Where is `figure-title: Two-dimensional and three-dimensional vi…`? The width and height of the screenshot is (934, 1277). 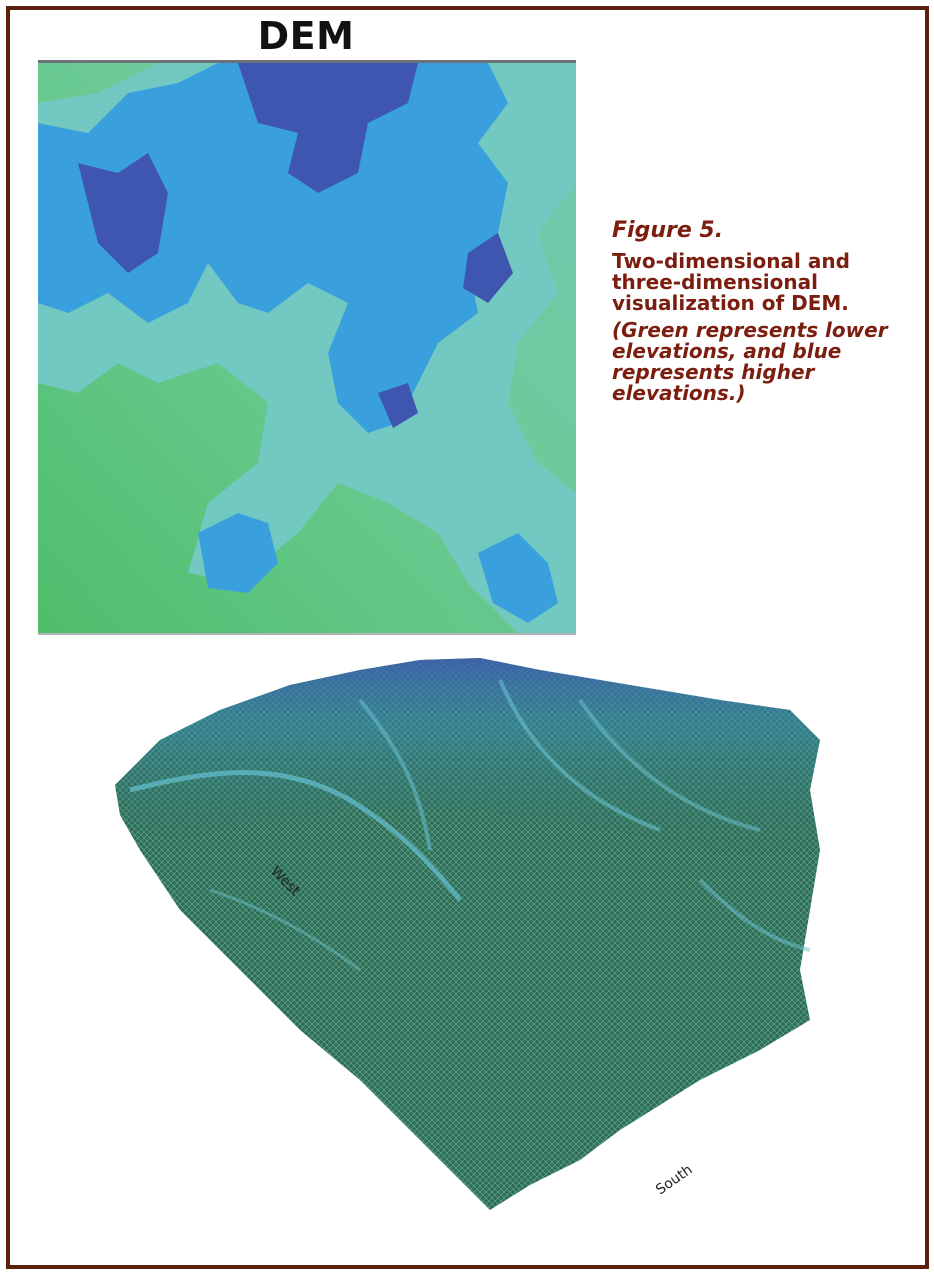
figure-title: Two-dimensional and three-dimensional vi… is located at coordinates (731, 282).